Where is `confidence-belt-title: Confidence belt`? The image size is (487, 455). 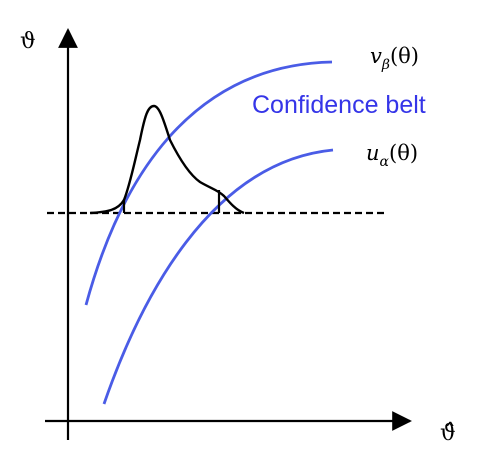
confidence-belt-title: Confidence belt is located at coordinates (339, 105).